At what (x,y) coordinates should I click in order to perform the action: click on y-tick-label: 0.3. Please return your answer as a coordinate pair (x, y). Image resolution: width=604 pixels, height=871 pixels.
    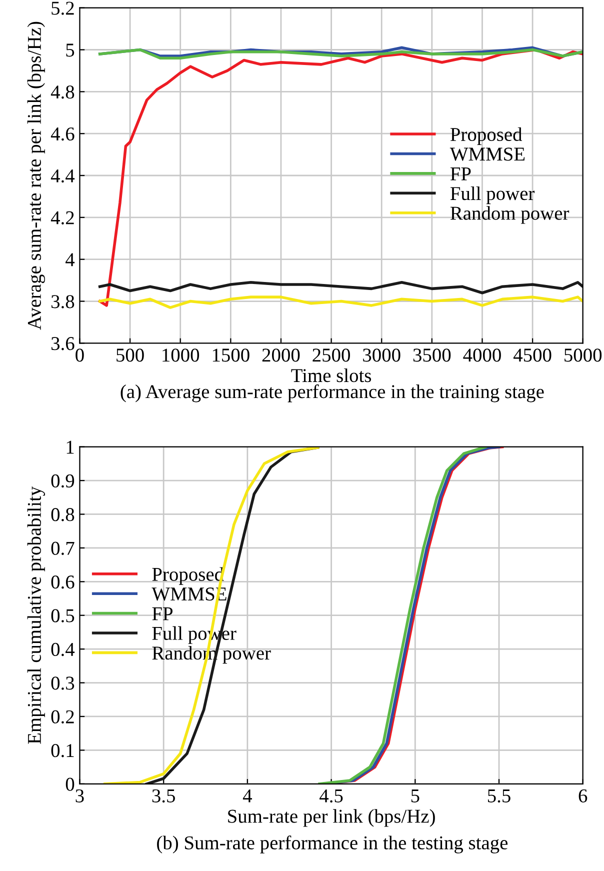
    Looking at the image, I should click on (62, 683).